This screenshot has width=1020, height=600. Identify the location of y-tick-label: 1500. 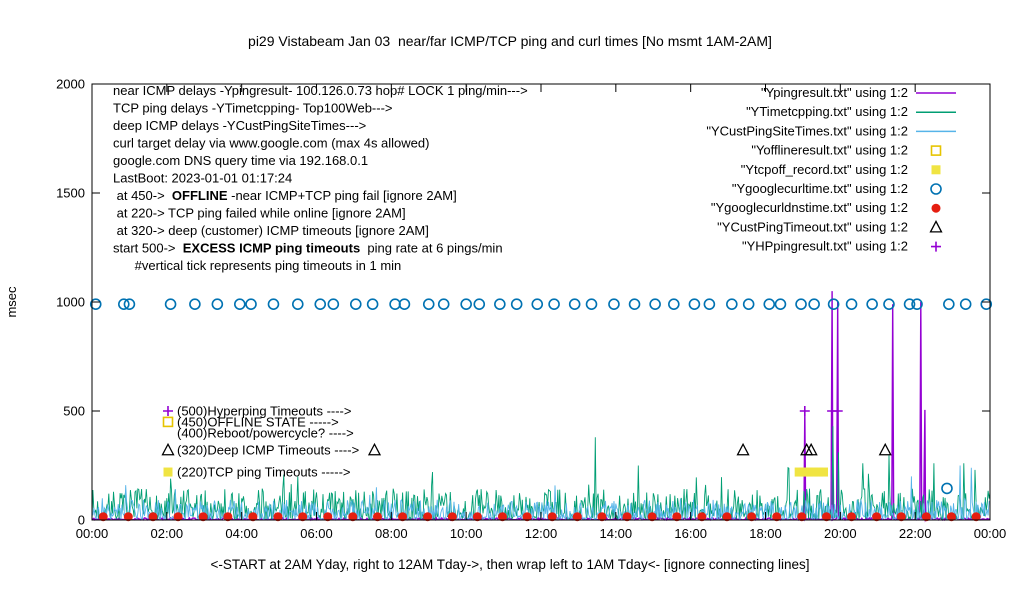
(70, 193).